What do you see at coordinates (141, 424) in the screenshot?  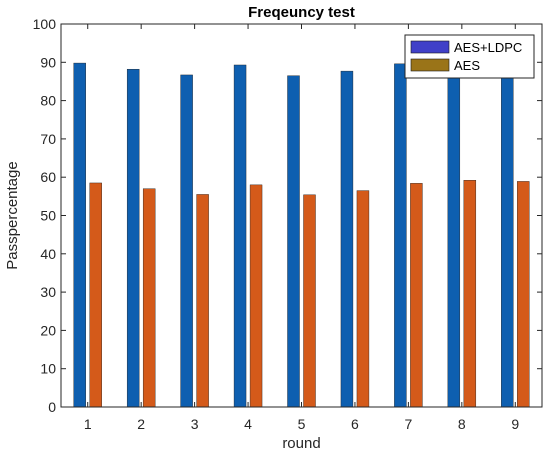 I see `x-tick-label: 2` at bounding box center [141, 424].